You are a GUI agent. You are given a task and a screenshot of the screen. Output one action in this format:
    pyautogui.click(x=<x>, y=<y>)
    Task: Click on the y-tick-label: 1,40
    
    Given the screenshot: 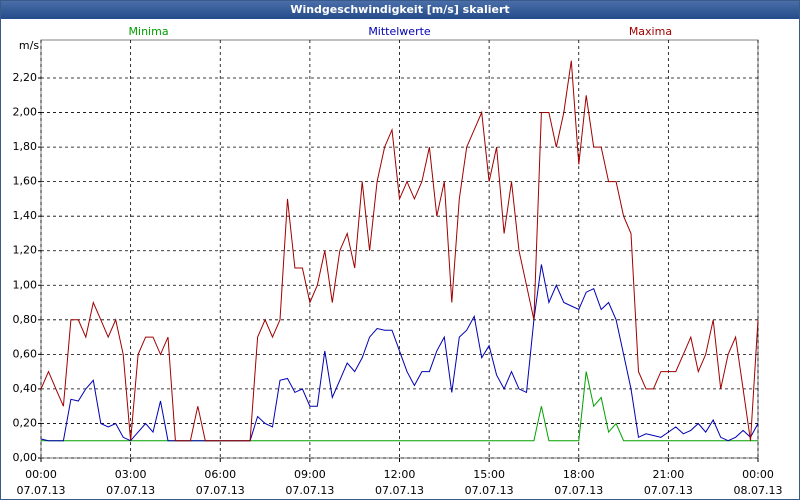 What is the action you would take?
    pyautogui.click(x=25, y=215)
    